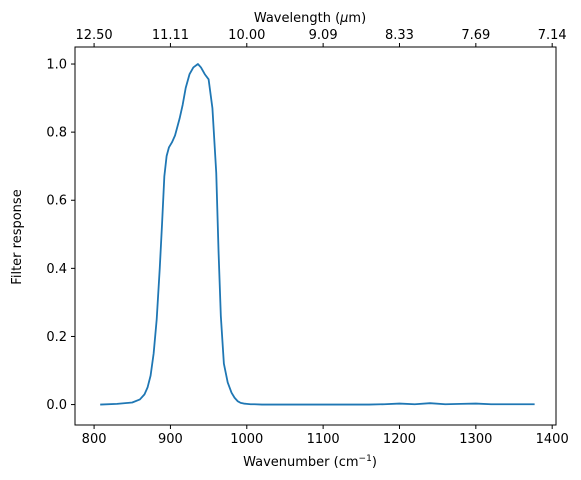 The height and width of the screenshot is (480, 581). What do you see at coordinates (475, 439) in the screenshot?
I see `x-tick-label: 1300` at bounding box center [475, 439].